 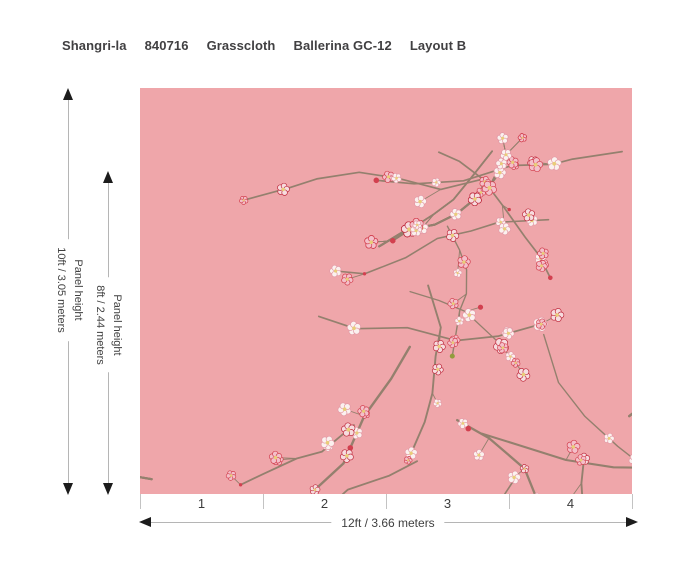 I want to click on arrow-right-icon, so click(x=632, y=522).